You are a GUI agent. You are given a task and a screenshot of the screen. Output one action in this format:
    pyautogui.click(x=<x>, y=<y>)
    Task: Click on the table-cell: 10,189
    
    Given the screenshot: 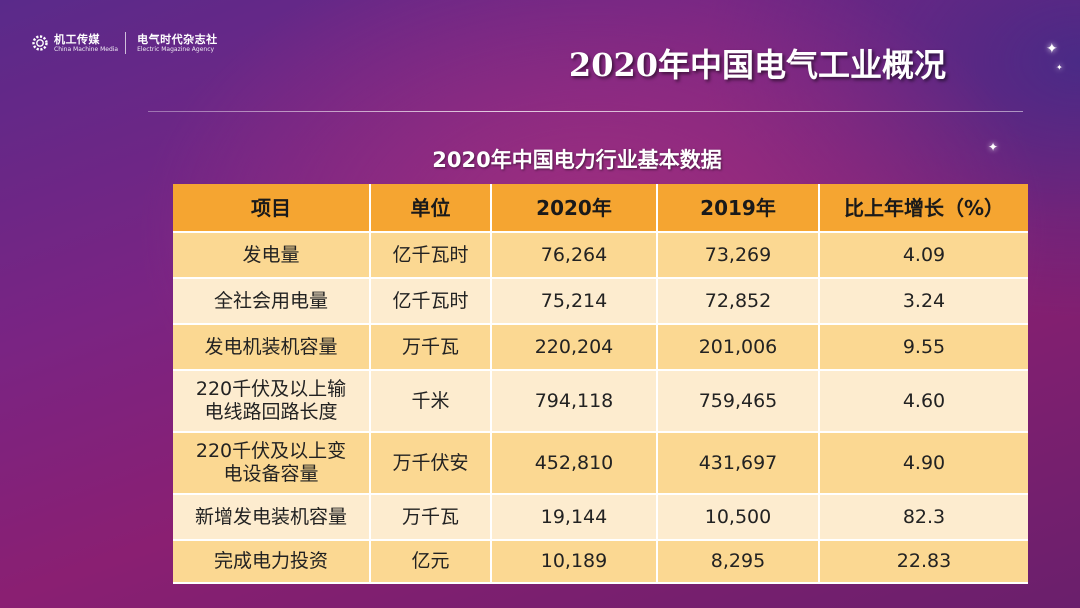 What is the action you would take?
    pyautogui.click(x=575, y=562)
    